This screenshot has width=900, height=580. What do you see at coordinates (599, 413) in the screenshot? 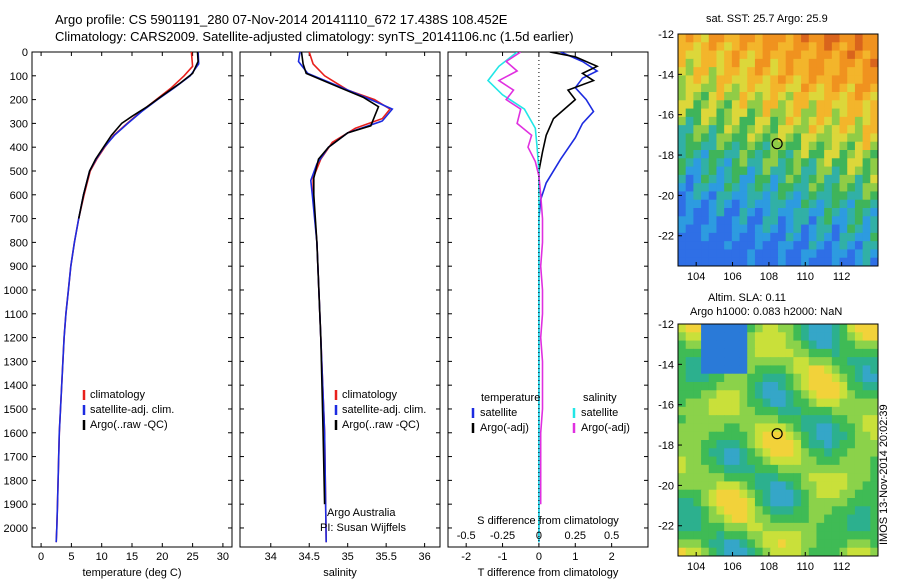
I see `legend-label-difference: satellite` at bounding box center [599, 413].